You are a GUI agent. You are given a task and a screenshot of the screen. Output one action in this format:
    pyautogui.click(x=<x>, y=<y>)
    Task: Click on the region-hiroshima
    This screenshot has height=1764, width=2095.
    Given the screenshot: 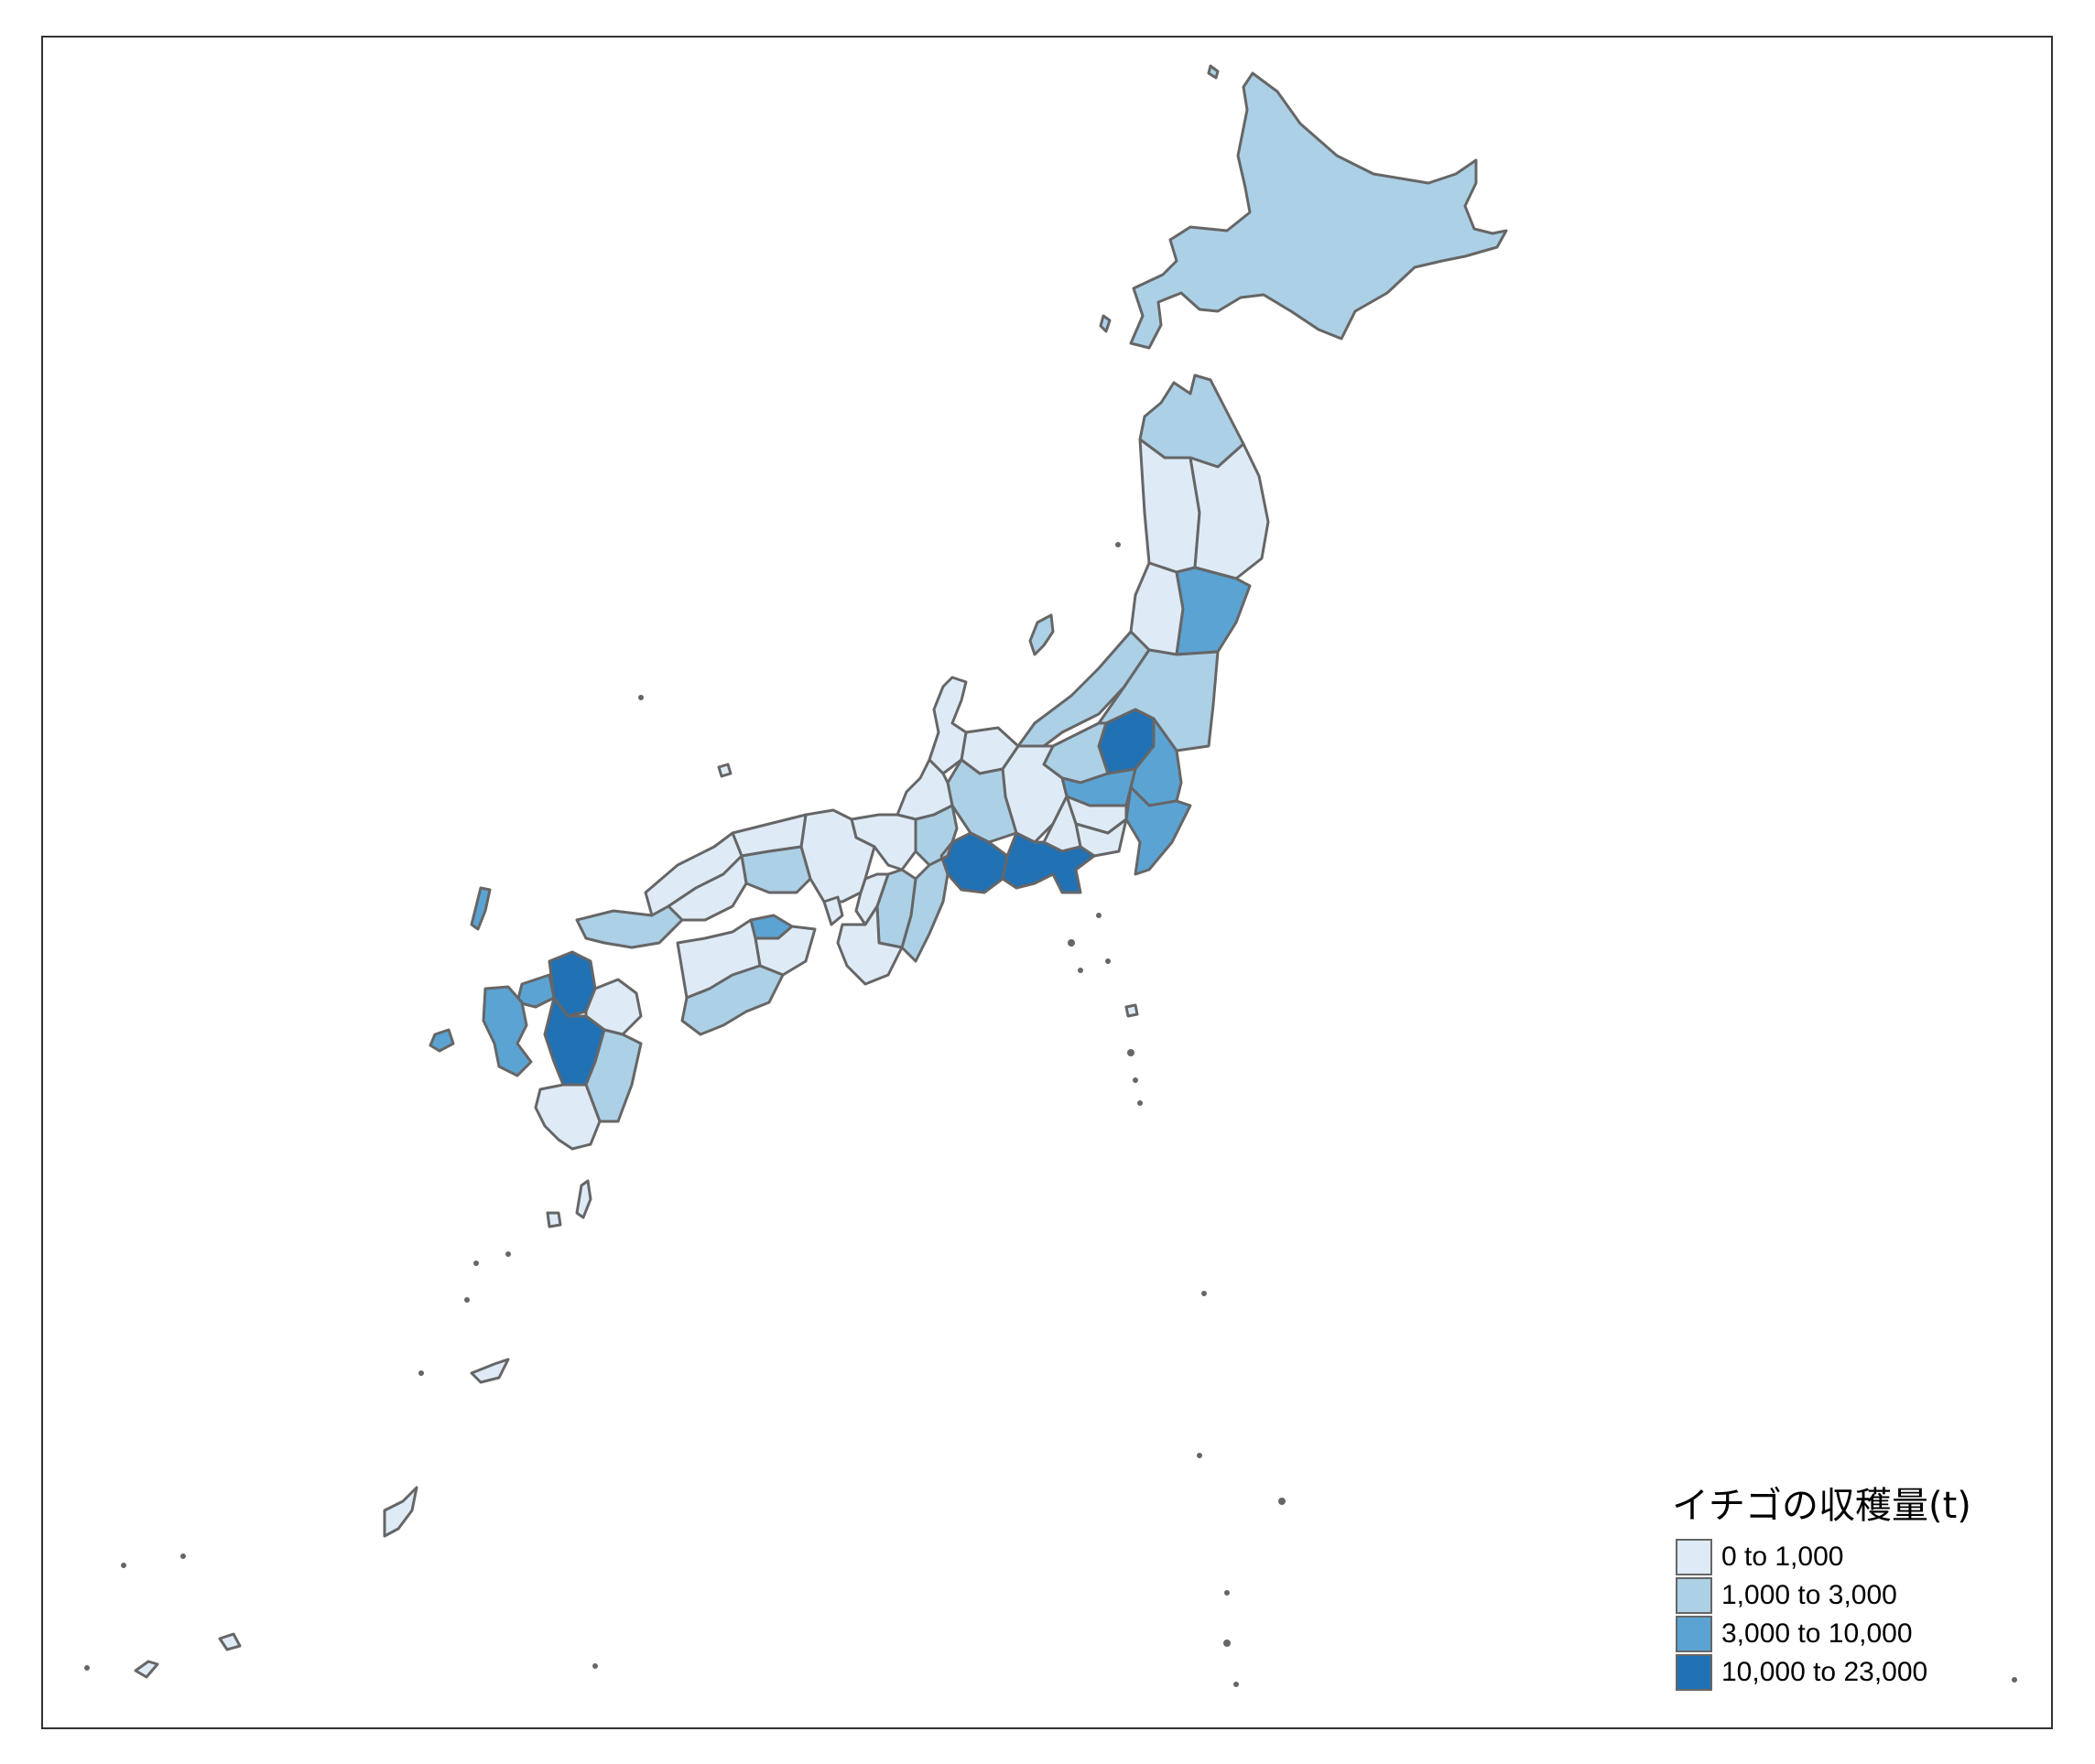 What is the action you would take?
    pyautogui.click(x=707, y=888)
    